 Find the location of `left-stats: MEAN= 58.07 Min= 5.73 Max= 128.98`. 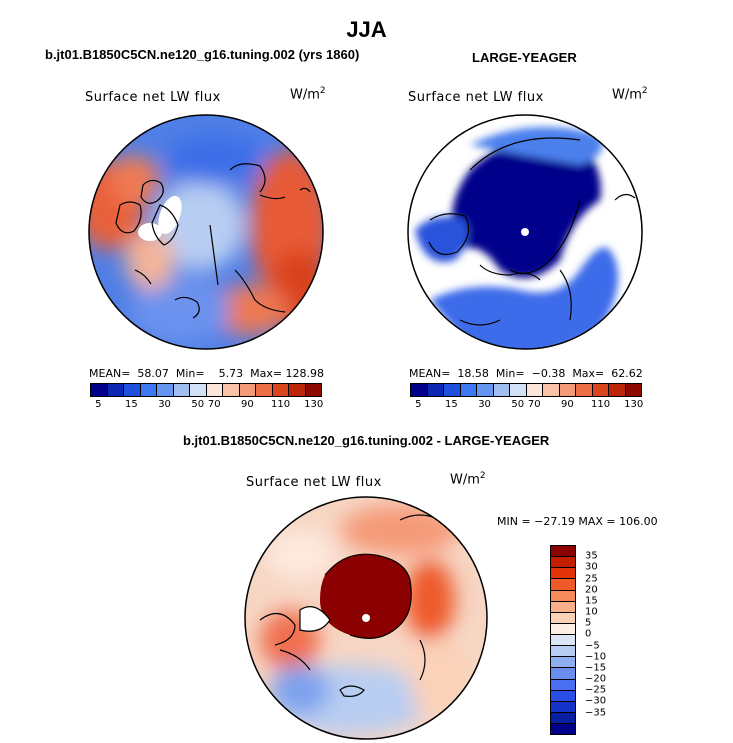

left-stats: MEAN= 58.07 Min= 5.73 Max= 128.98 is located at coordinates (207, 373).